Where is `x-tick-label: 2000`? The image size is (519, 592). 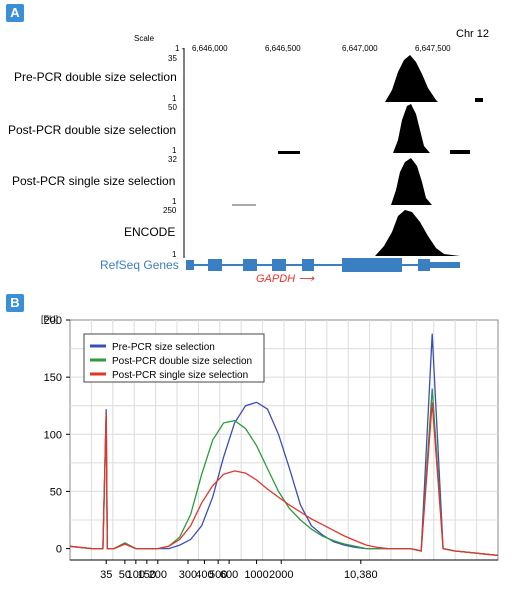 x-tick-label: 2000 is located at coordinates (281, 575).